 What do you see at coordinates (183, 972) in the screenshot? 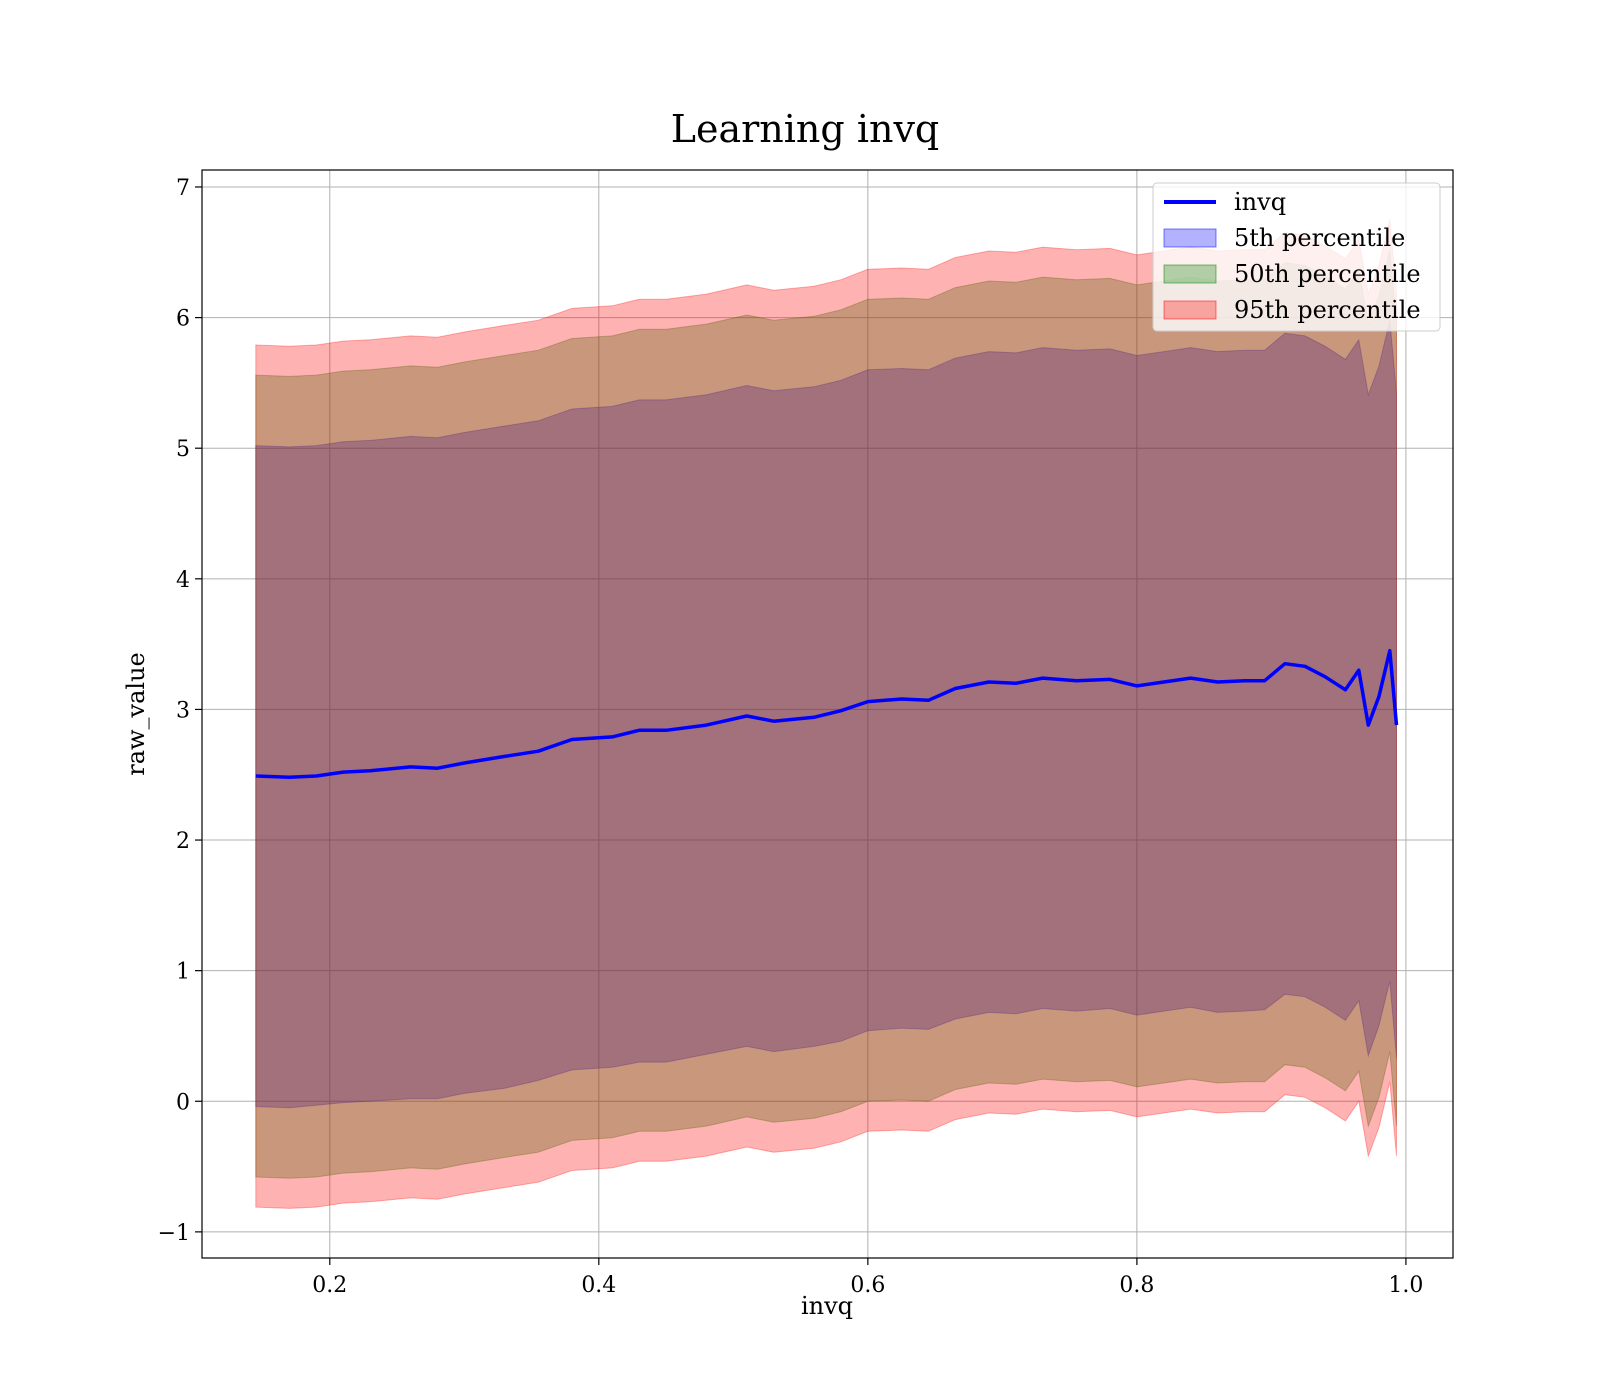
I see `y-tick-label: 1` at bounding box center [183, 972].